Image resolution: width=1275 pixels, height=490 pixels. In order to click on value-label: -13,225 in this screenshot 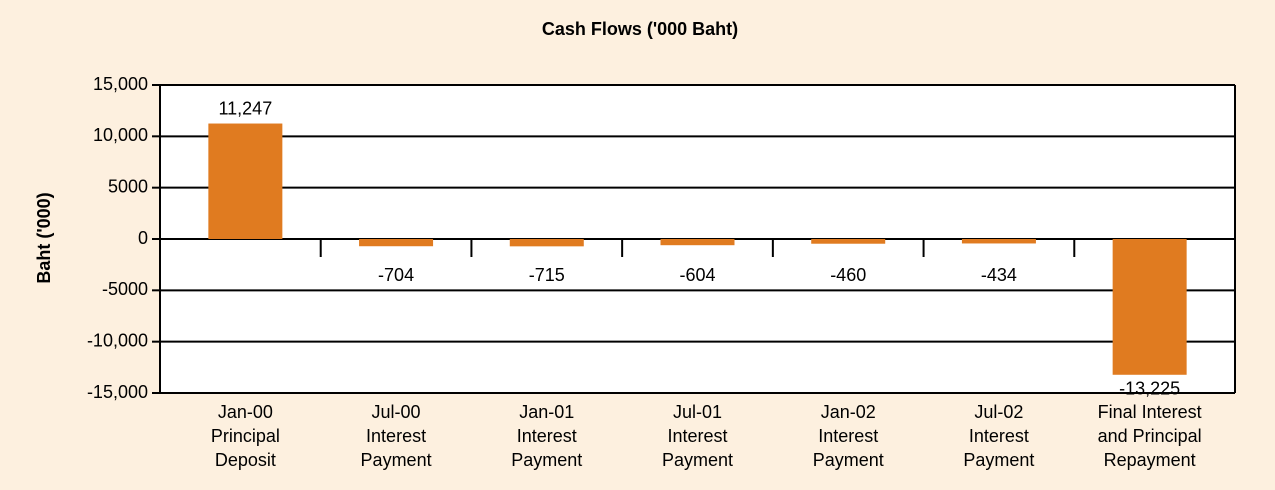, I will do `click(1149, 389)`.